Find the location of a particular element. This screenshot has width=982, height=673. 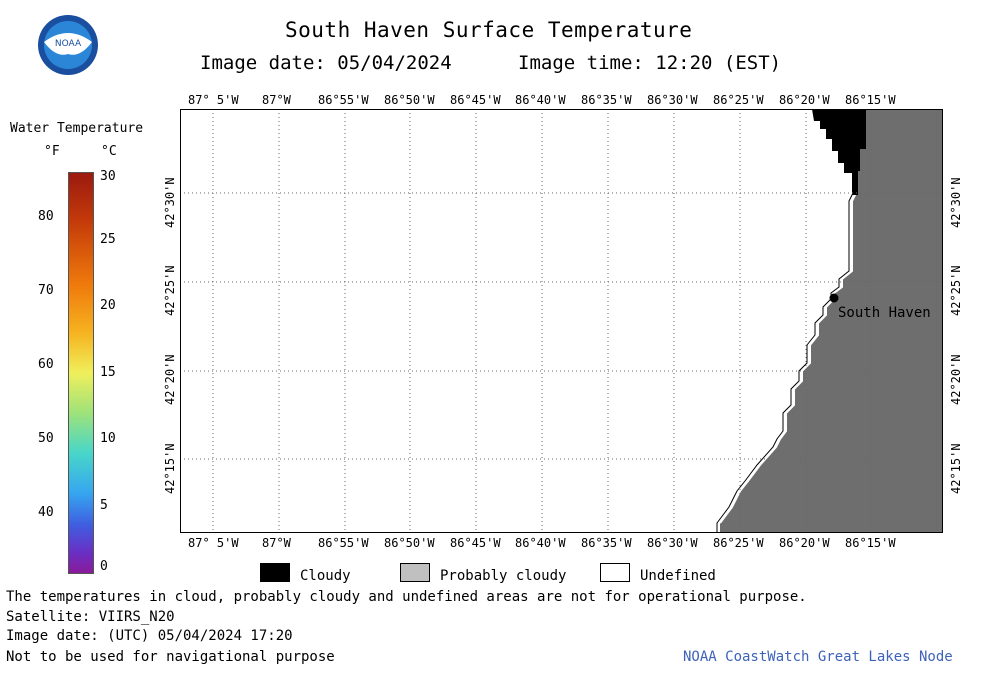

lon-label-bottom: 86°50'W is located at coordinates (409, 543).